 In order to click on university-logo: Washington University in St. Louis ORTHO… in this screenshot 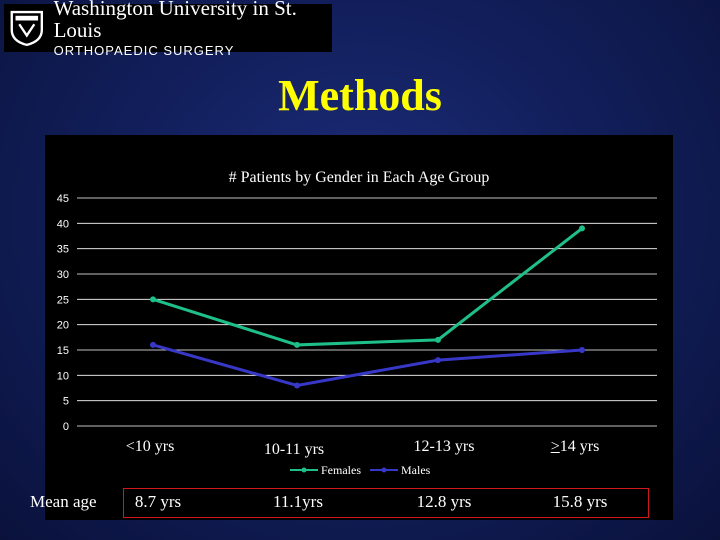, I will do `click(168, 29)`.